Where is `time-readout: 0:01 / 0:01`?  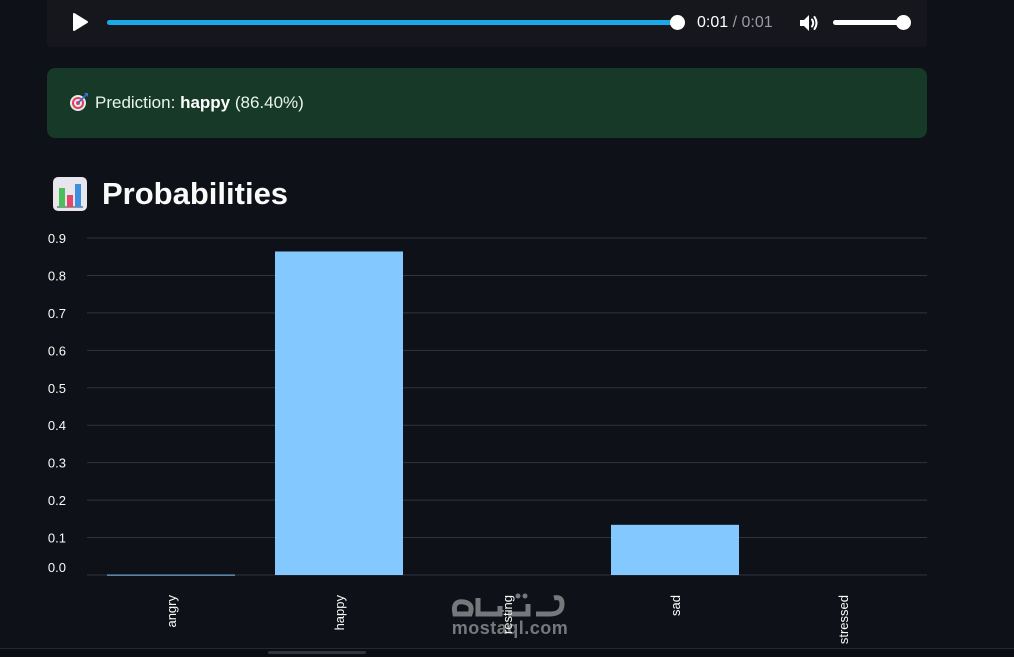 time-readout: 0:01 / 0:01 is located at coordinates (735, 23).